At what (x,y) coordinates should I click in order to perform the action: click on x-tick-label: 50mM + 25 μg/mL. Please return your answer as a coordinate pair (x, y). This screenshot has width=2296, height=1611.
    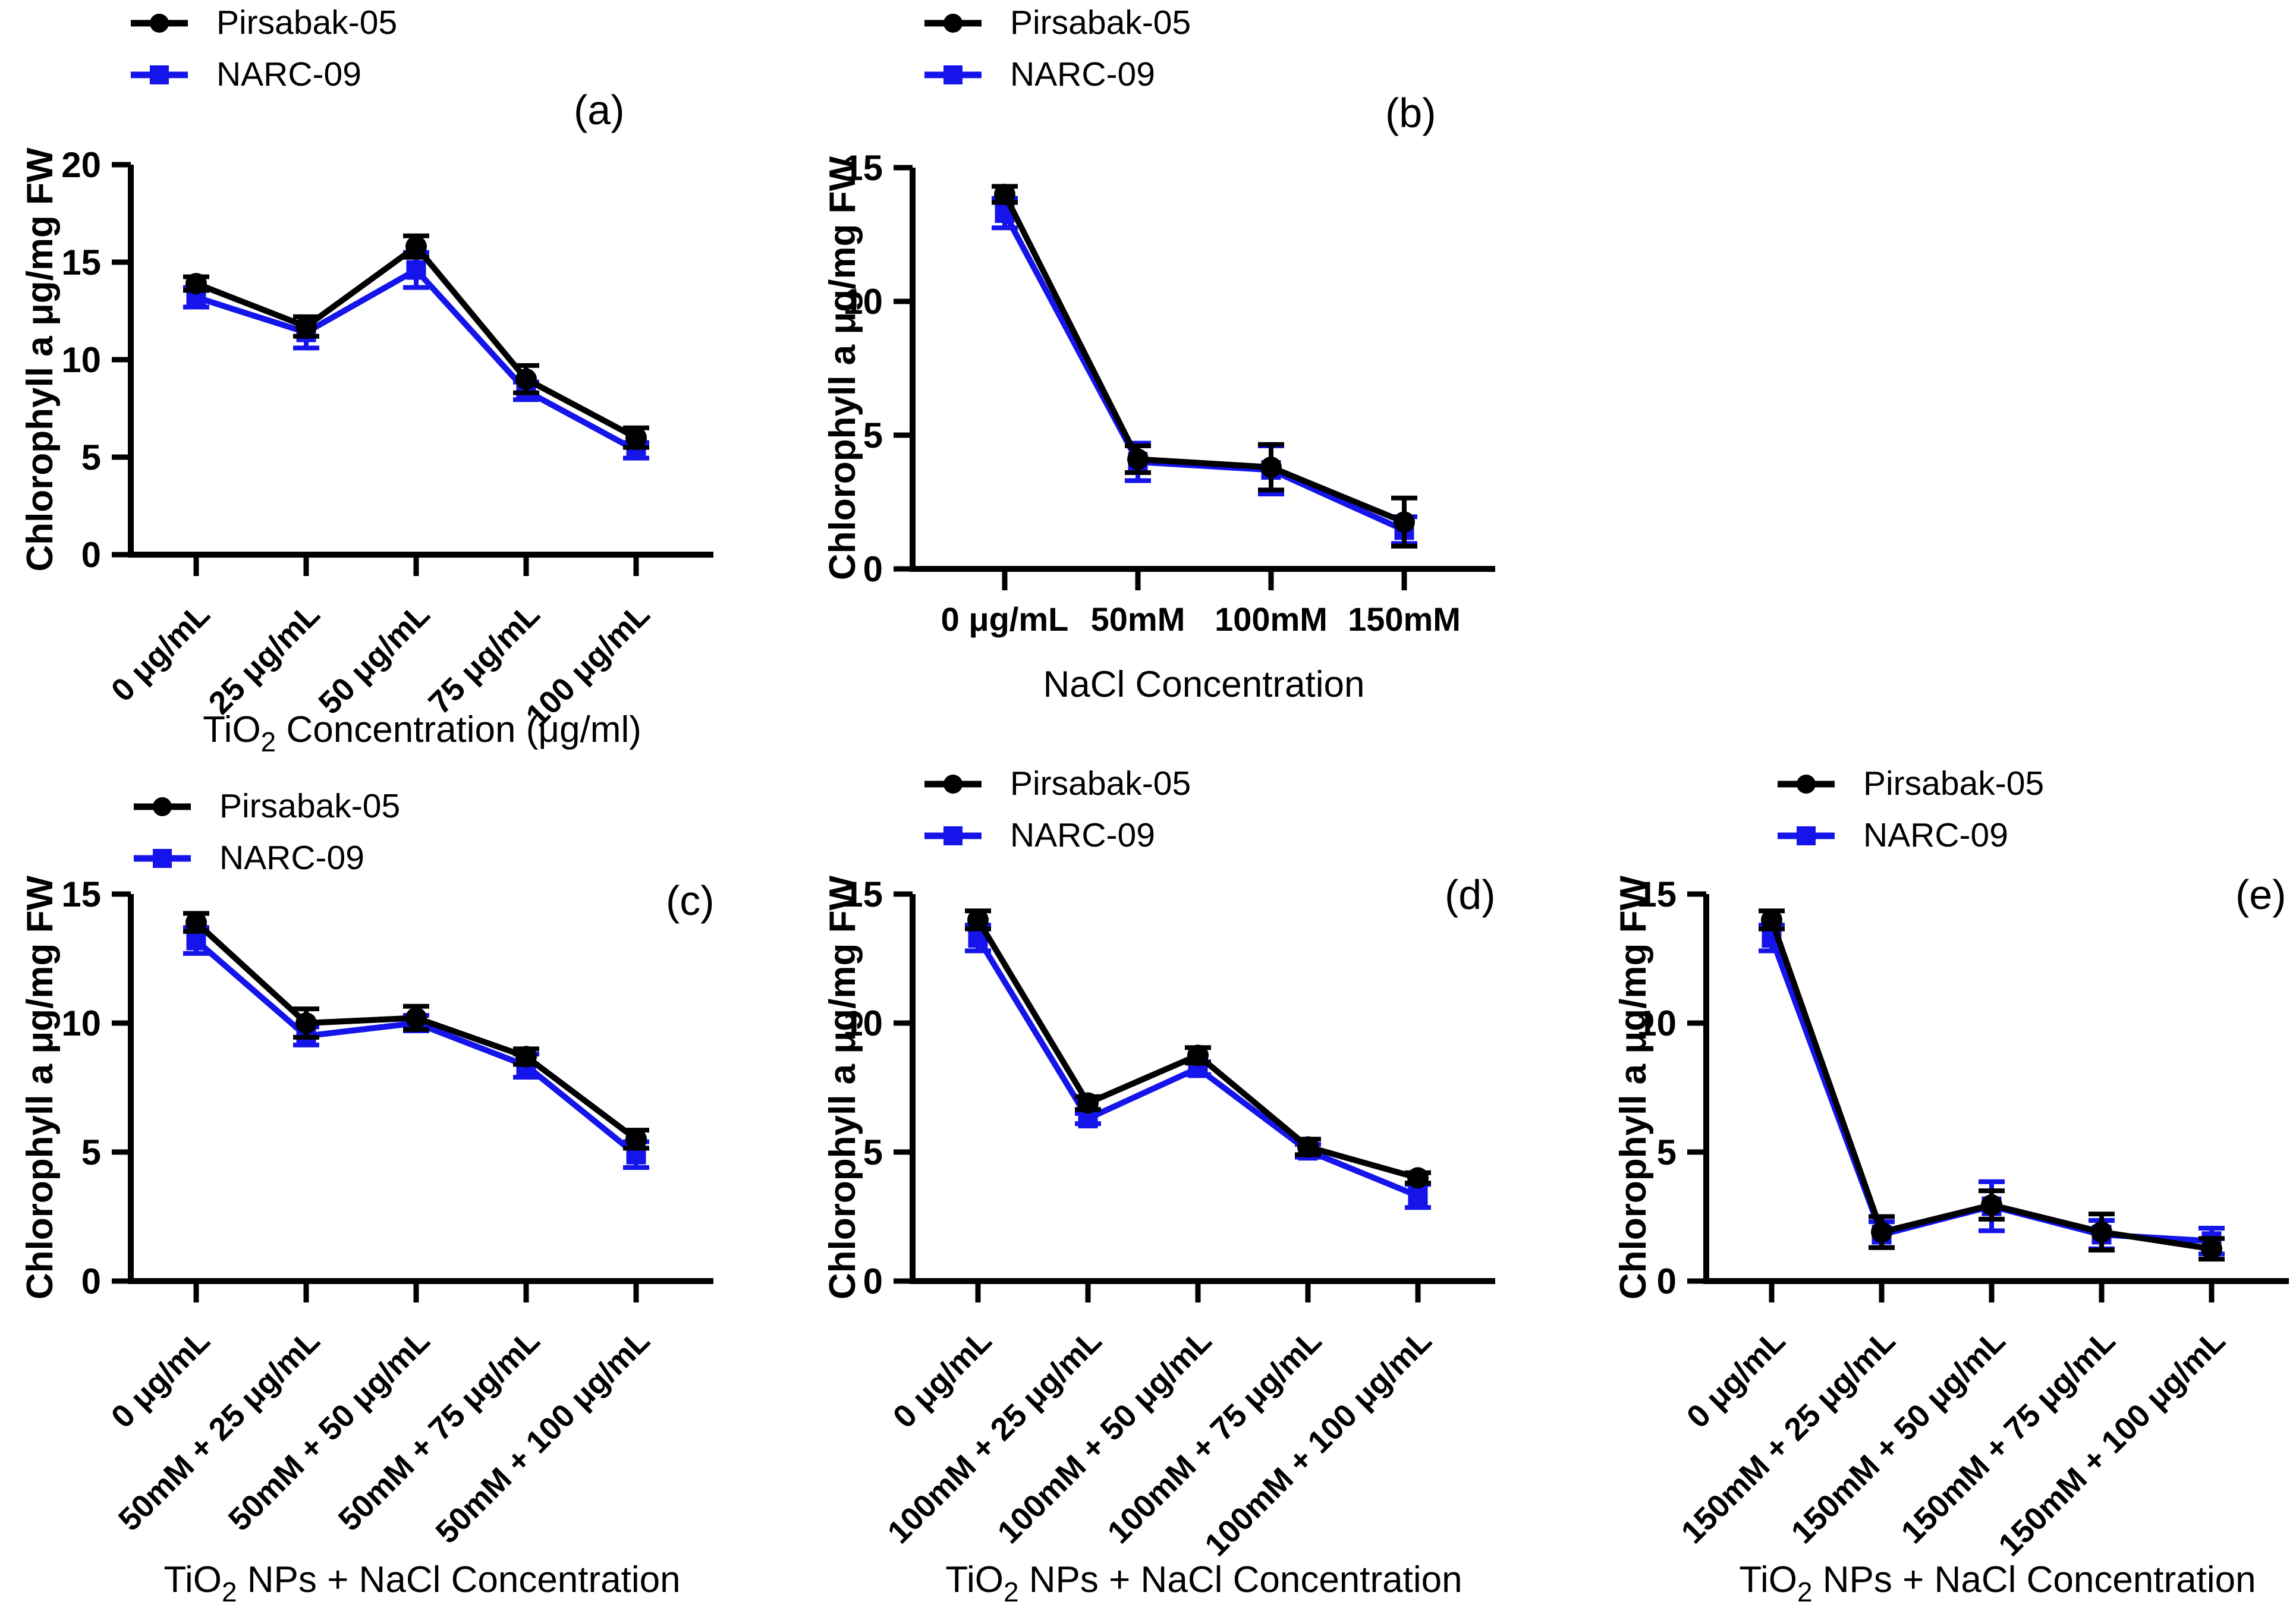
    Looking at the image, I should click on (219, 1430).